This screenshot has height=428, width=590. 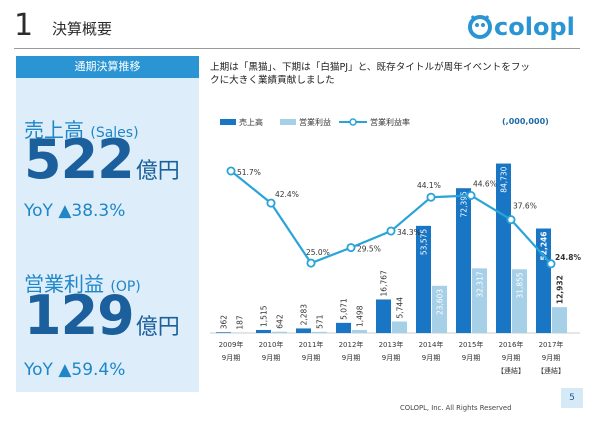 I want to click on x-tick-label: 2011年, so click(x=311, y=344).